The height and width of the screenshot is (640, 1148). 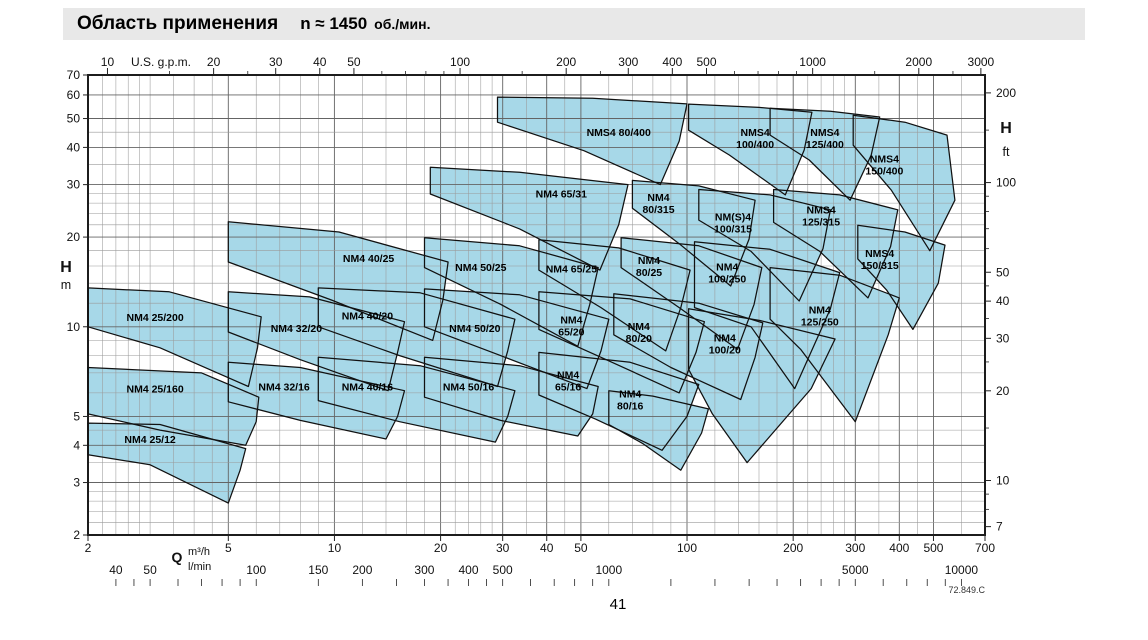 What do you see at coordinates (276, 62) in the screenshot?
I see `top-axis-tick-label: 30` at bounding box center [276, 62].